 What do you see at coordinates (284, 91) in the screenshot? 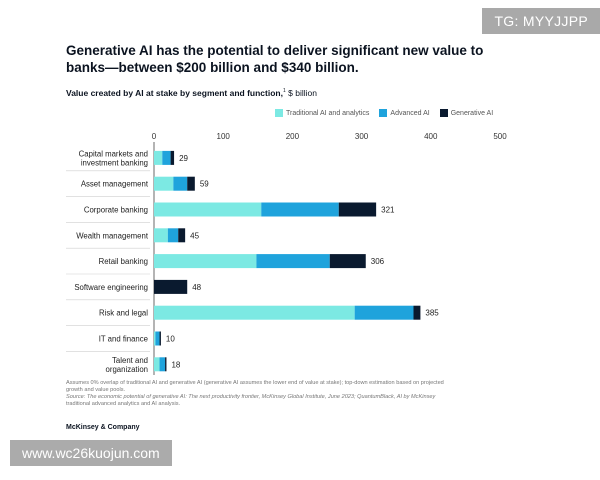
I see `footnote-marker: 1` at bounding box center [284, 91].